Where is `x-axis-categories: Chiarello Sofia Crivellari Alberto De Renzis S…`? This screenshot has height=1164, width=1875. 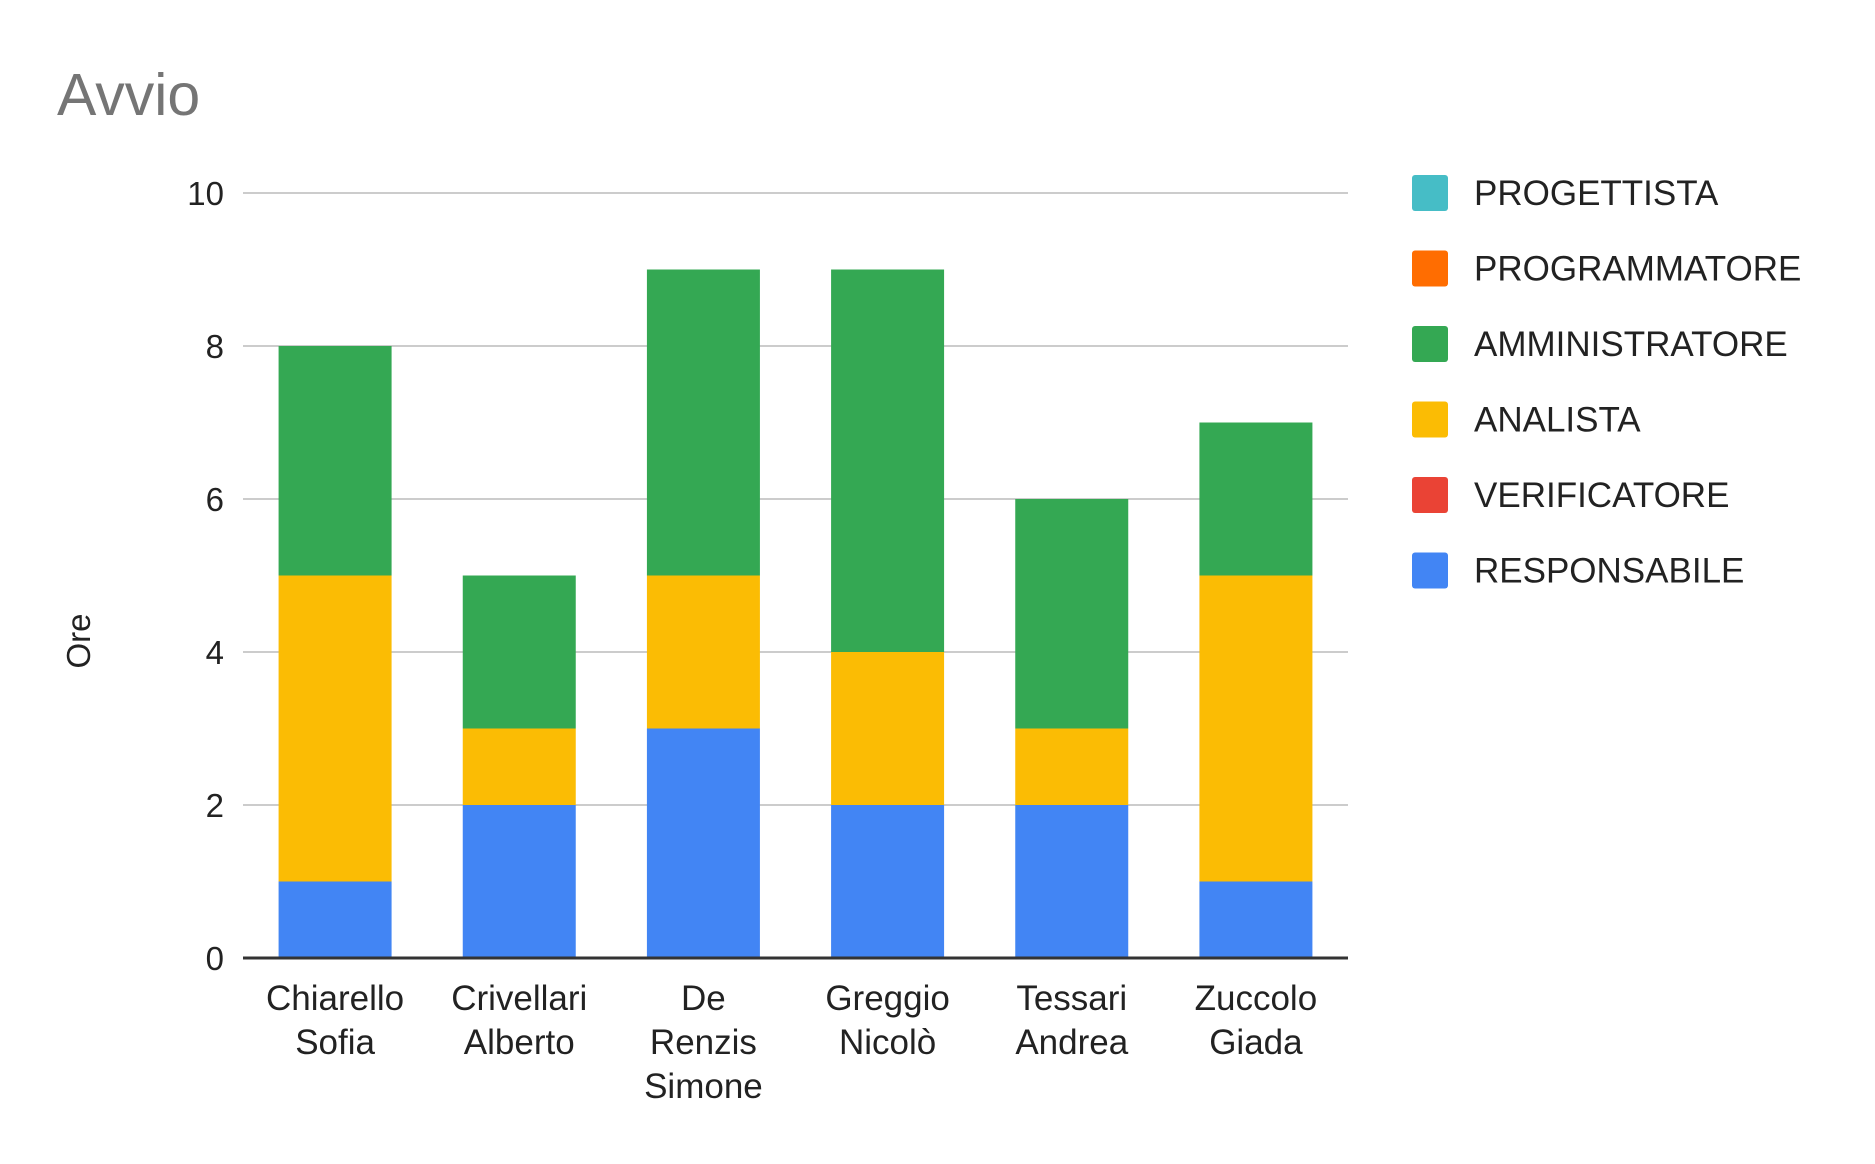 x-axis-categories: Chiarello Sofia Crivellari Alberto De Renzis S… is located at coordinates (791, 1042).